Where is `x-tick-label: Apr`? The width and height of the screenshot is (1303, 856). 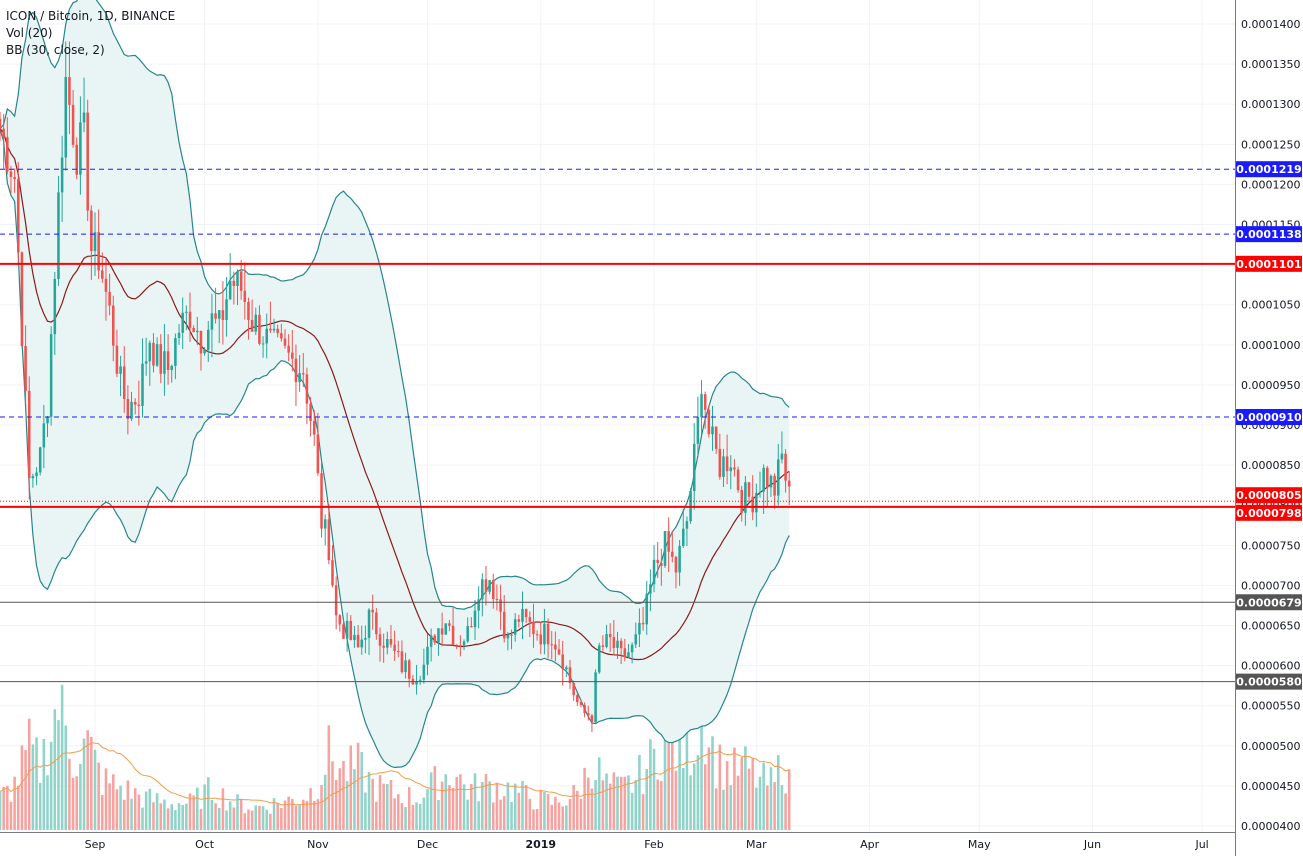 x-tick-label: Apr is located at coordinates (870, 844).